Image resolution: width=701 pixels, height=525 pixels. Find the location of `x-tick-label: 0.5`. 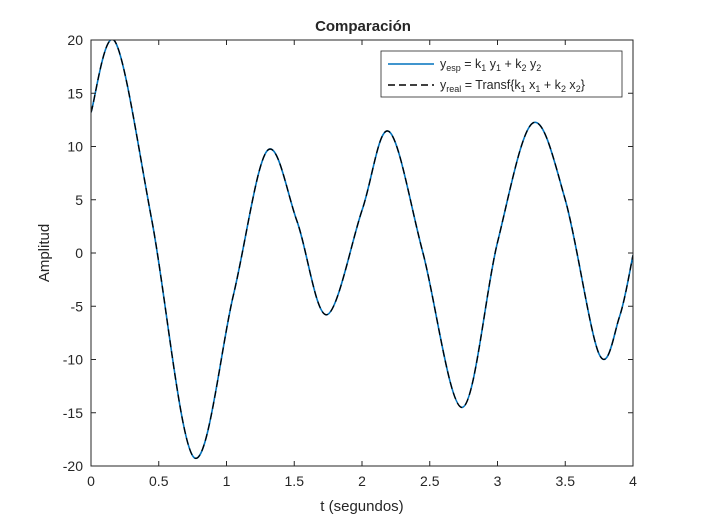

x-tick-label: 0.5 is located at coordinates (159, 481).